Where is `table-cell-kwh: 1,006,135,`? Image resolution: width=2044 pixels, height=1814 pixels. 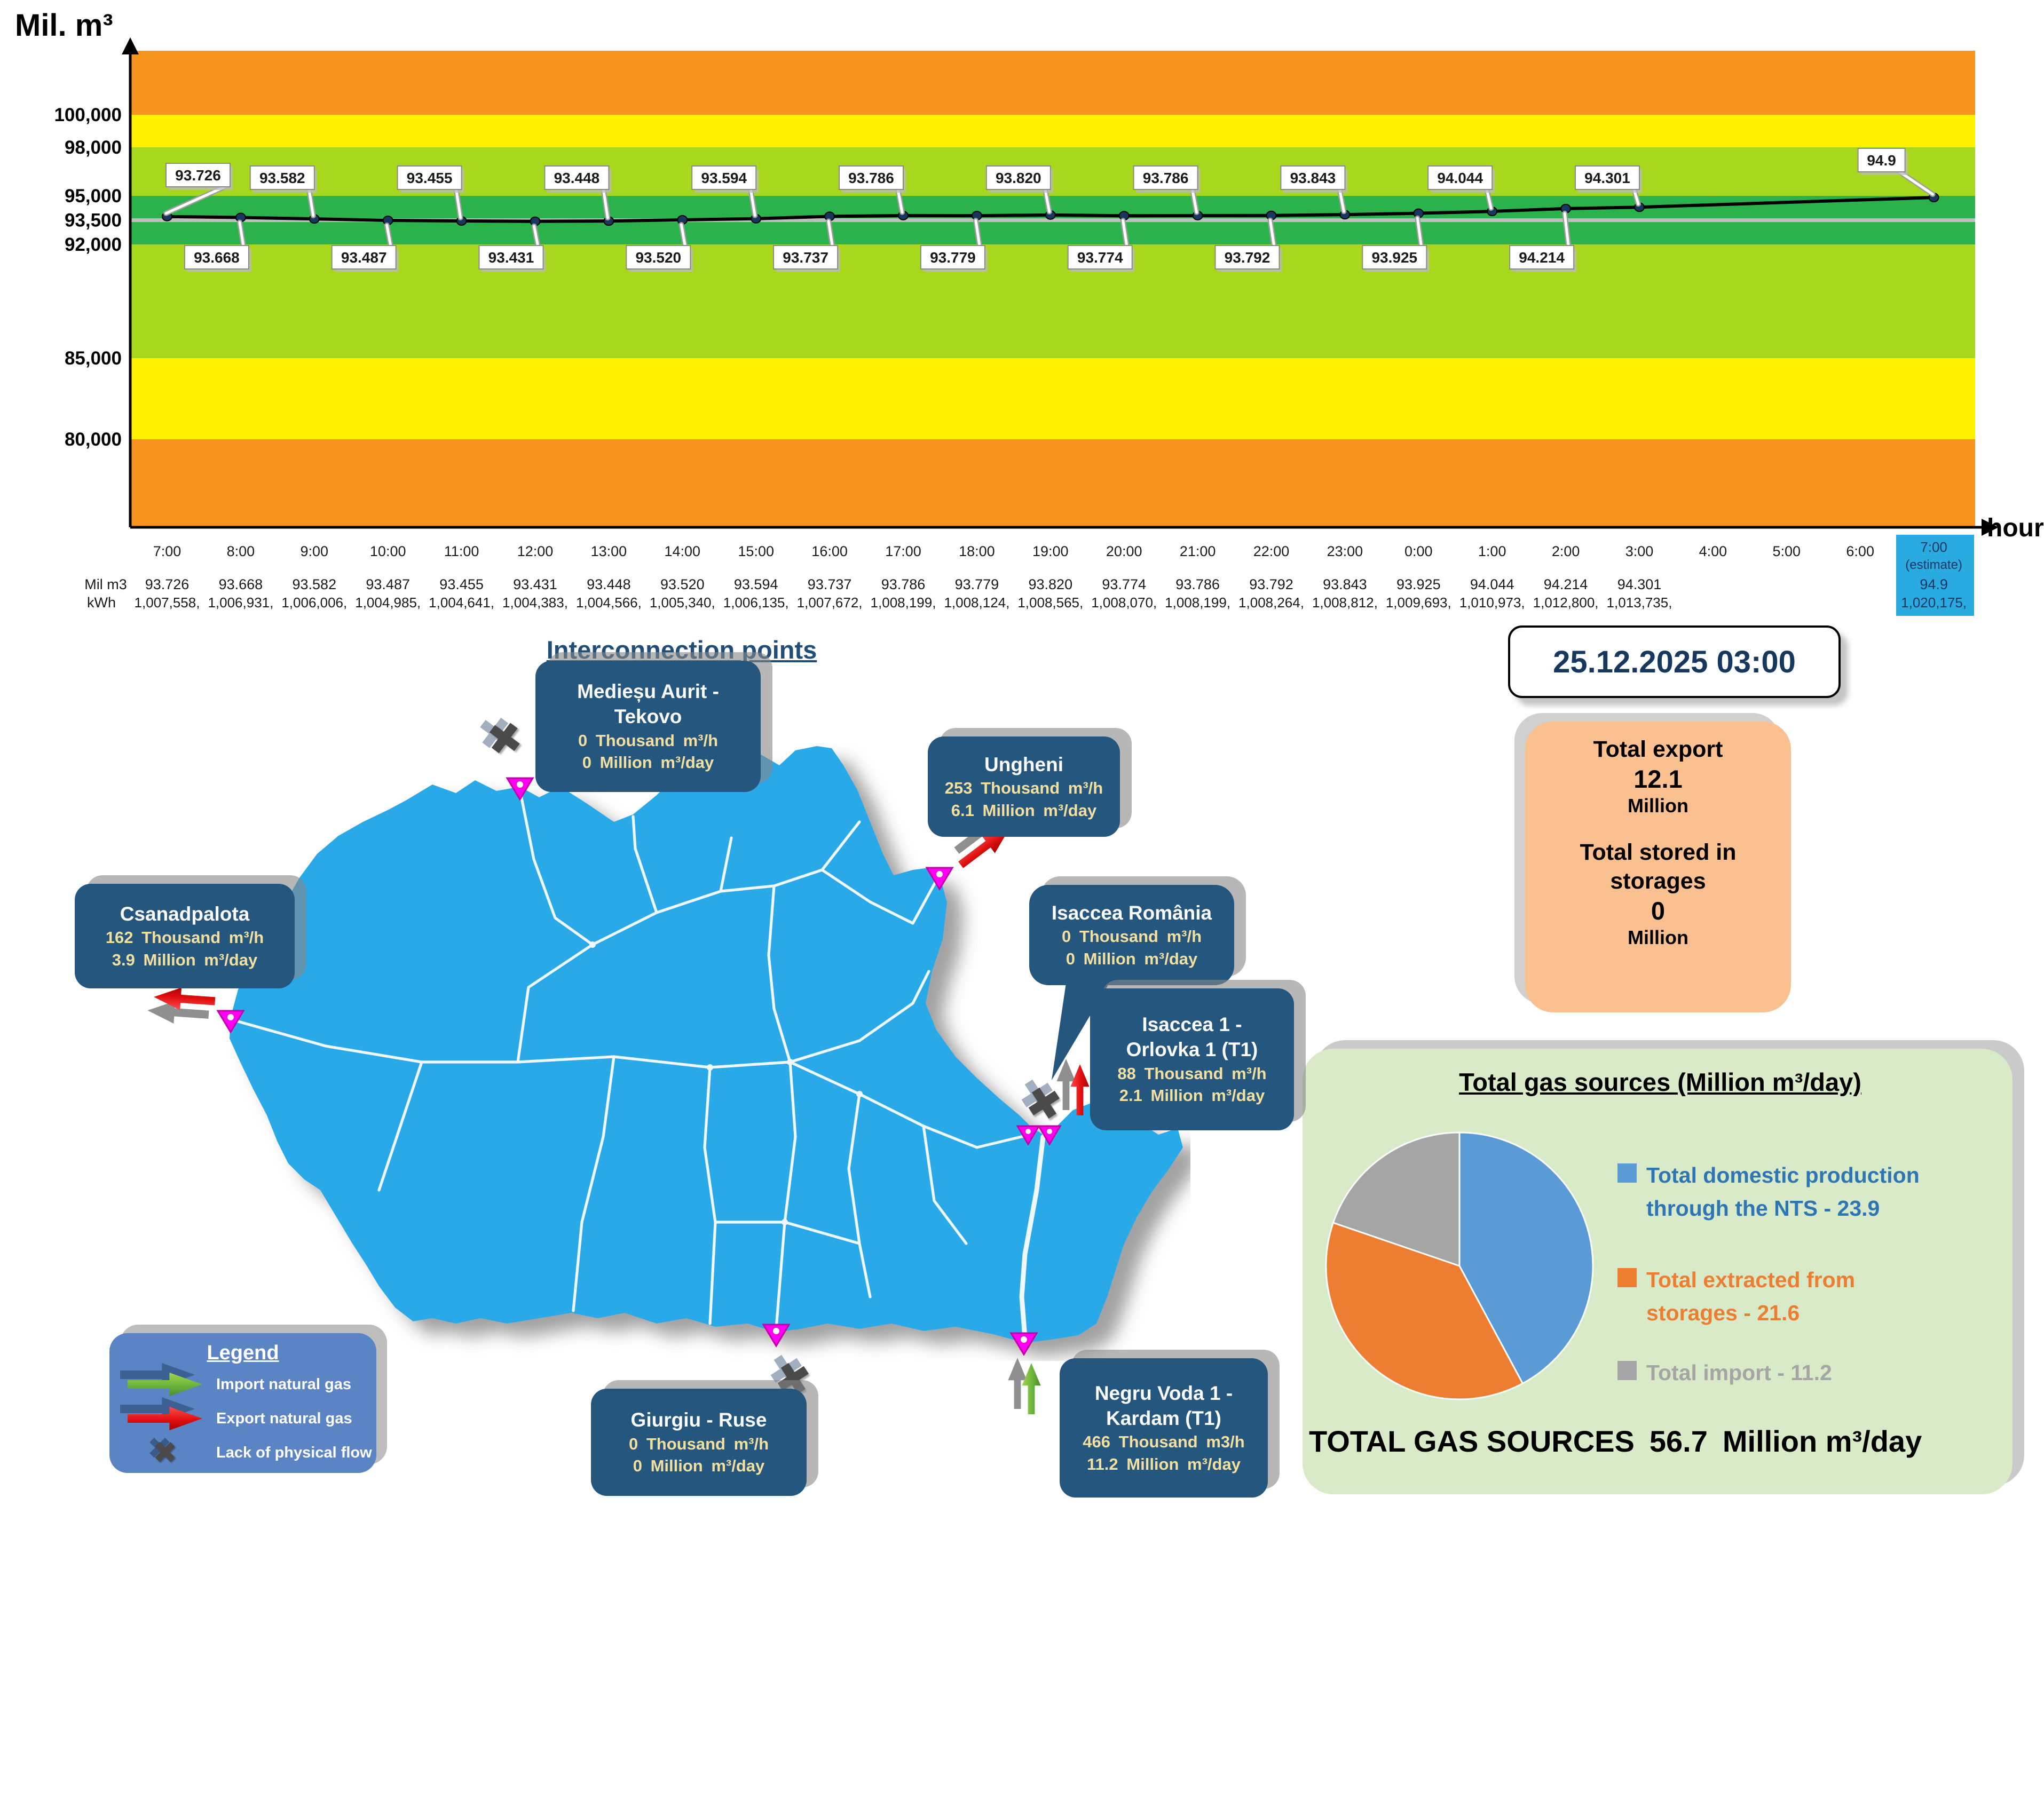 table-cell-kwh: 1,006,135, is located at coordinates (756, 603).